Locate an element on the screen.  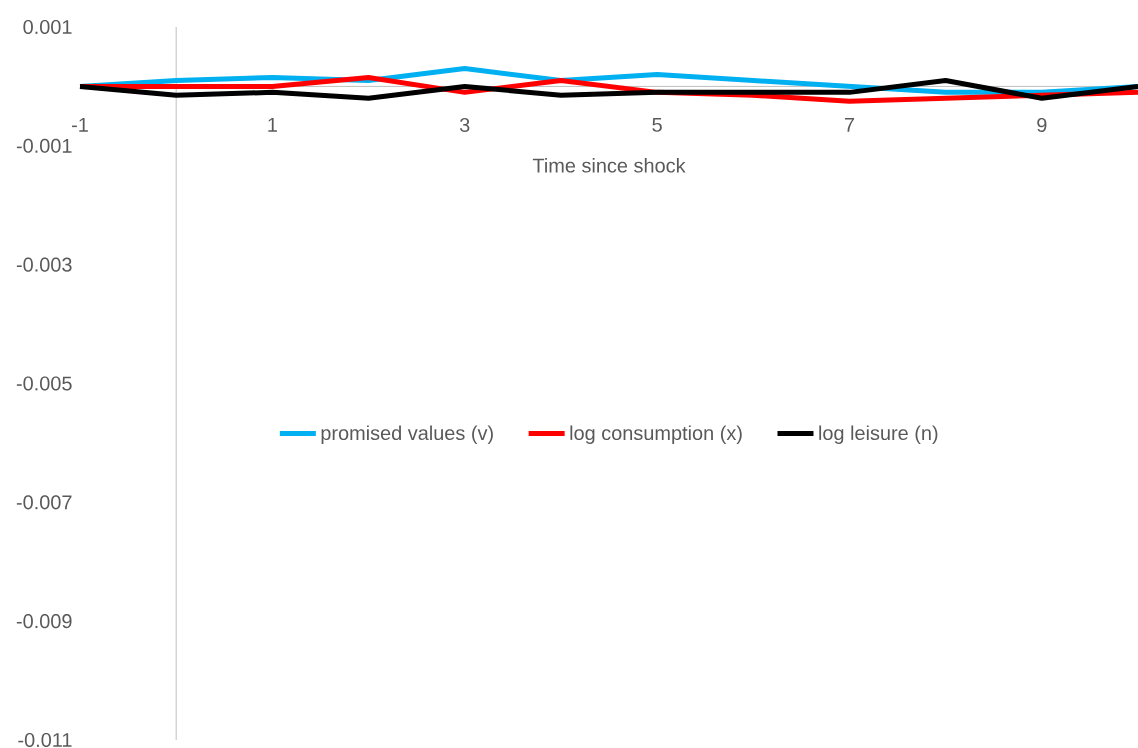
x-tick-label: 3 is located at coordinates (464, 125).